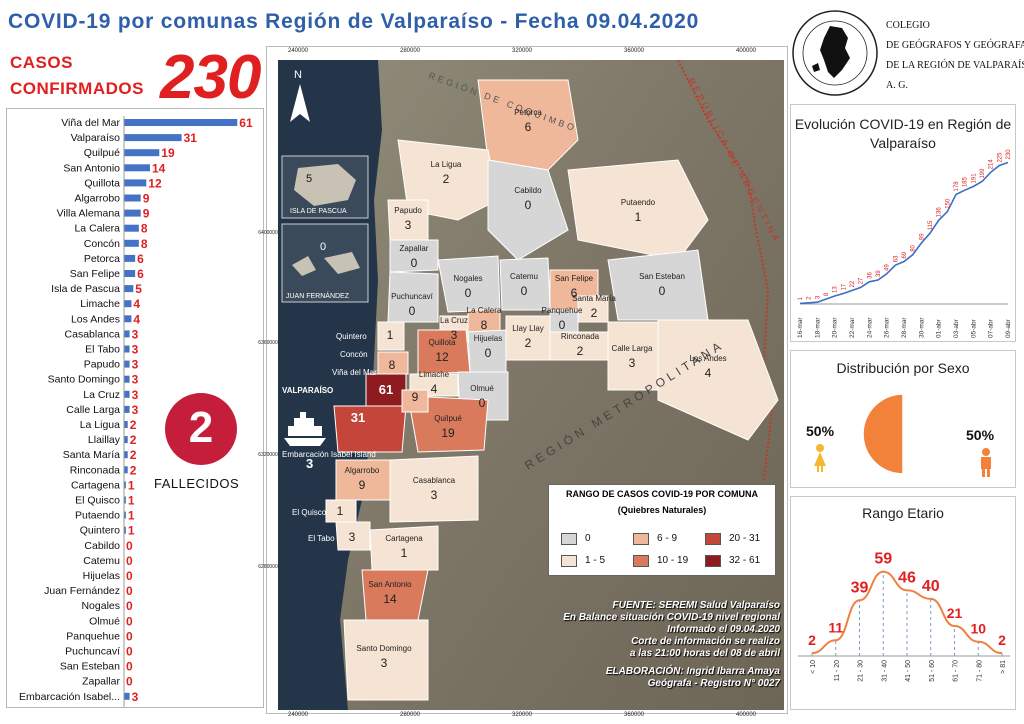 The height and width of the screenshot is (724, 1024). What do you see at coordinates (904, 327) in the screenshot?
I see `evo-x-tick-label: 28-mar` at bounding box center [904, 327].